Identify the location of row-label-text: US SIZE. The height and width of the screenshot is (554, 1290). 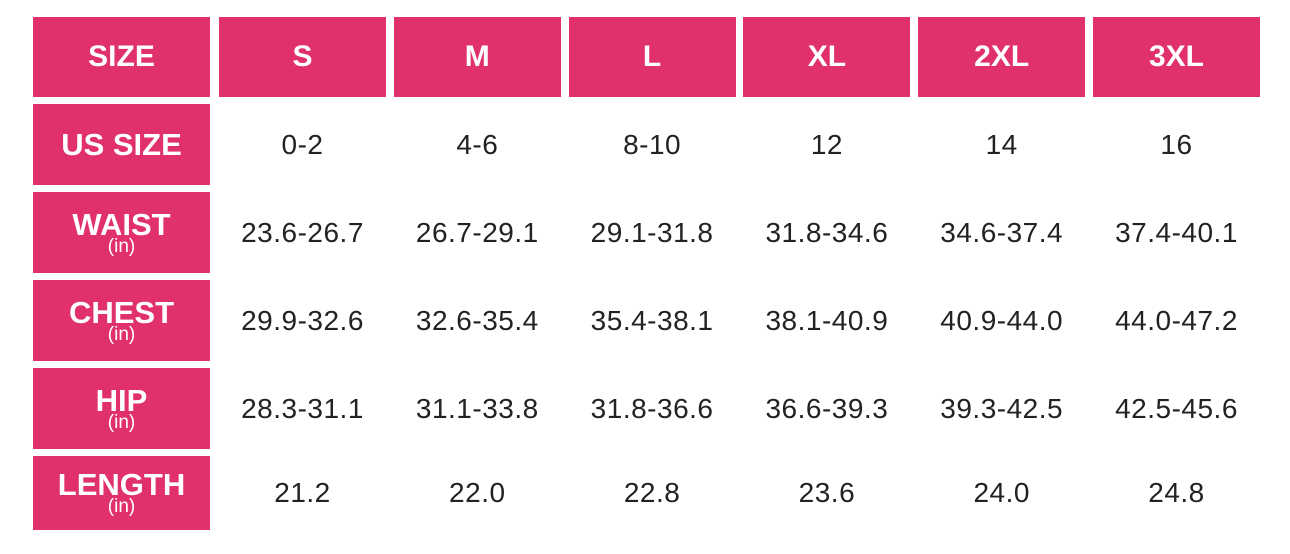
(121, 144).